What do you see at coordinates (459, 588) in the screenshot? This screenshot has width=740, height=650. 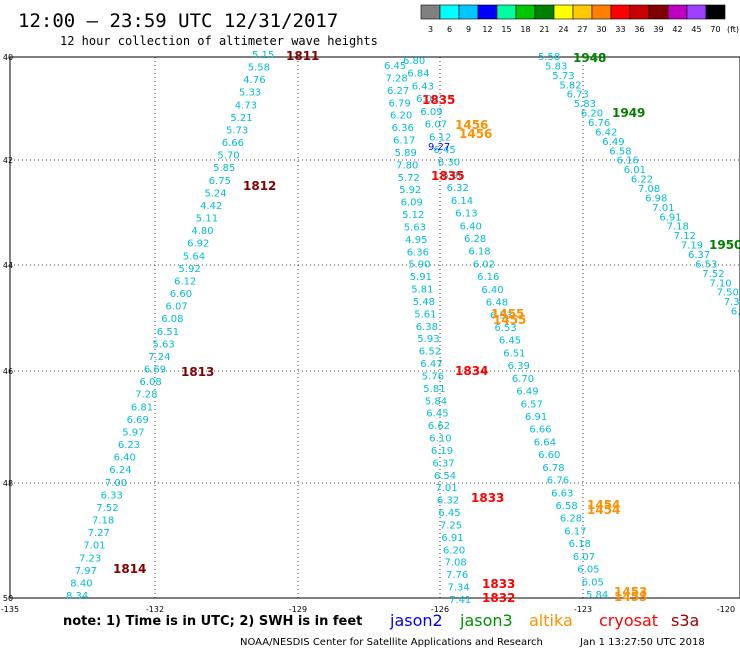 I see `wave-height-value: 7.34` at bounding box center [459, 588].